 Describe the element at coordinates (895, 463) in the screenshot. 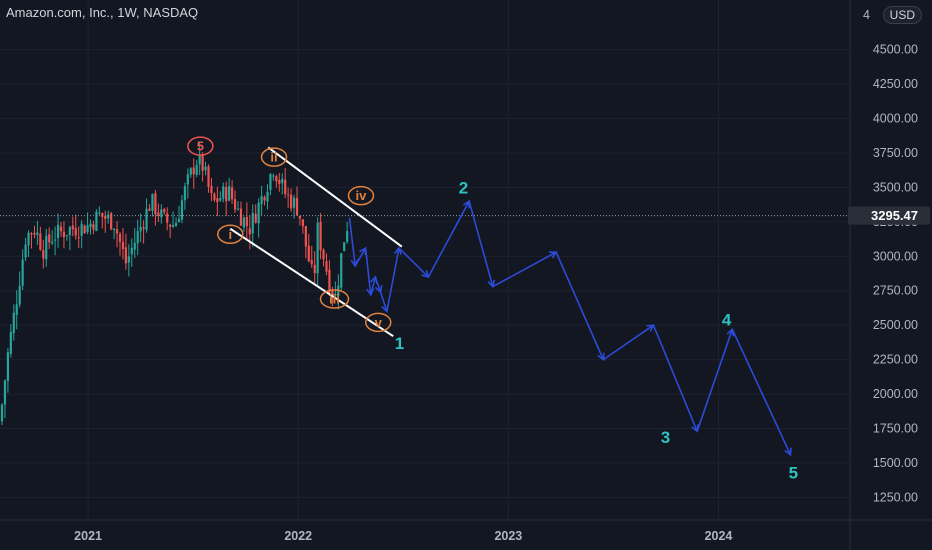

I see `price-axis-tick: 1500.00` at that location.